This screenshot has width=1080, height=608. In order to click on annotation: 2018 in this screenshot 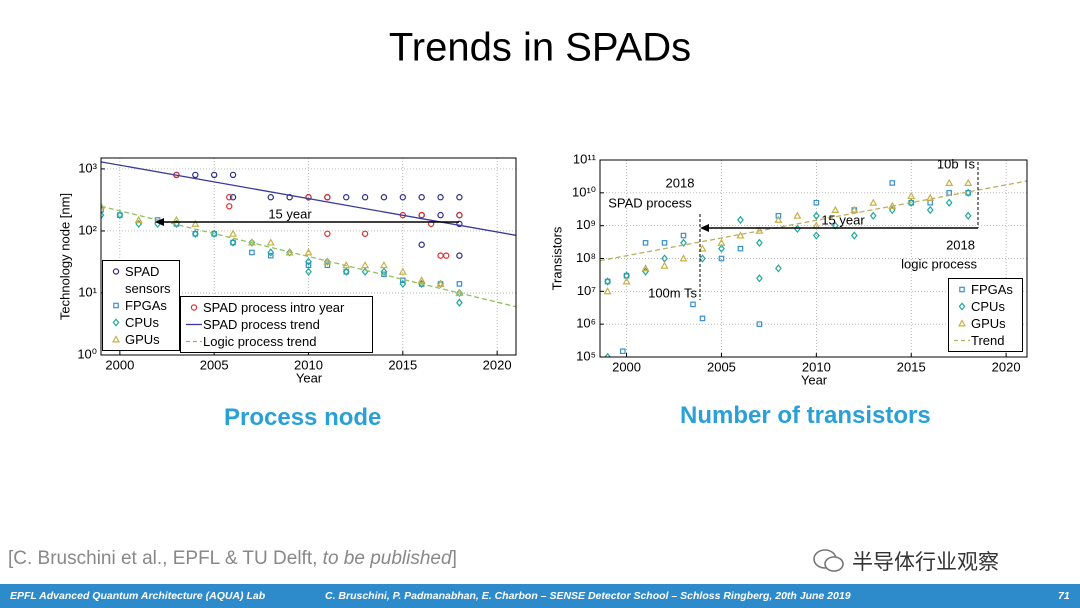, I will do `click(680, 182)`.